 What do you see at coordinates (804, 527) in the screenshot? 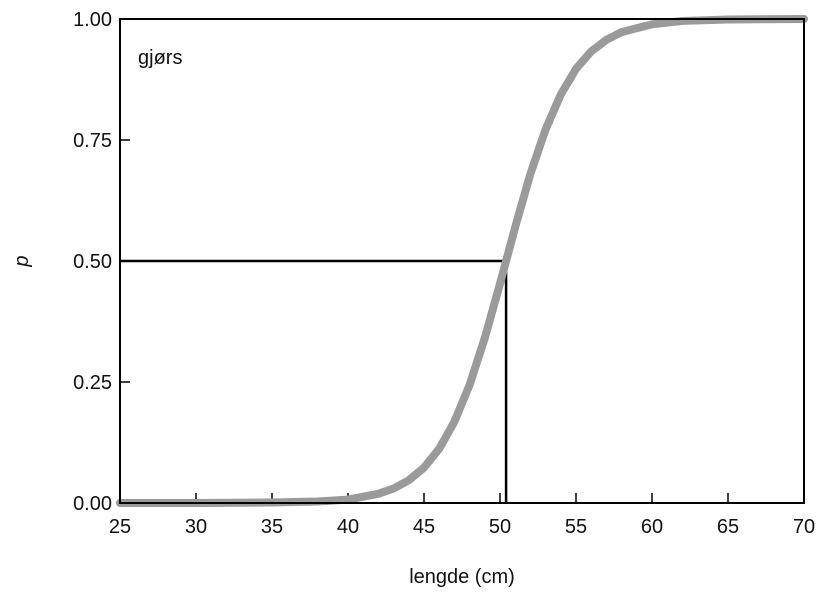
I see `x-tick-label: 70` at bounding box center [804, 527].